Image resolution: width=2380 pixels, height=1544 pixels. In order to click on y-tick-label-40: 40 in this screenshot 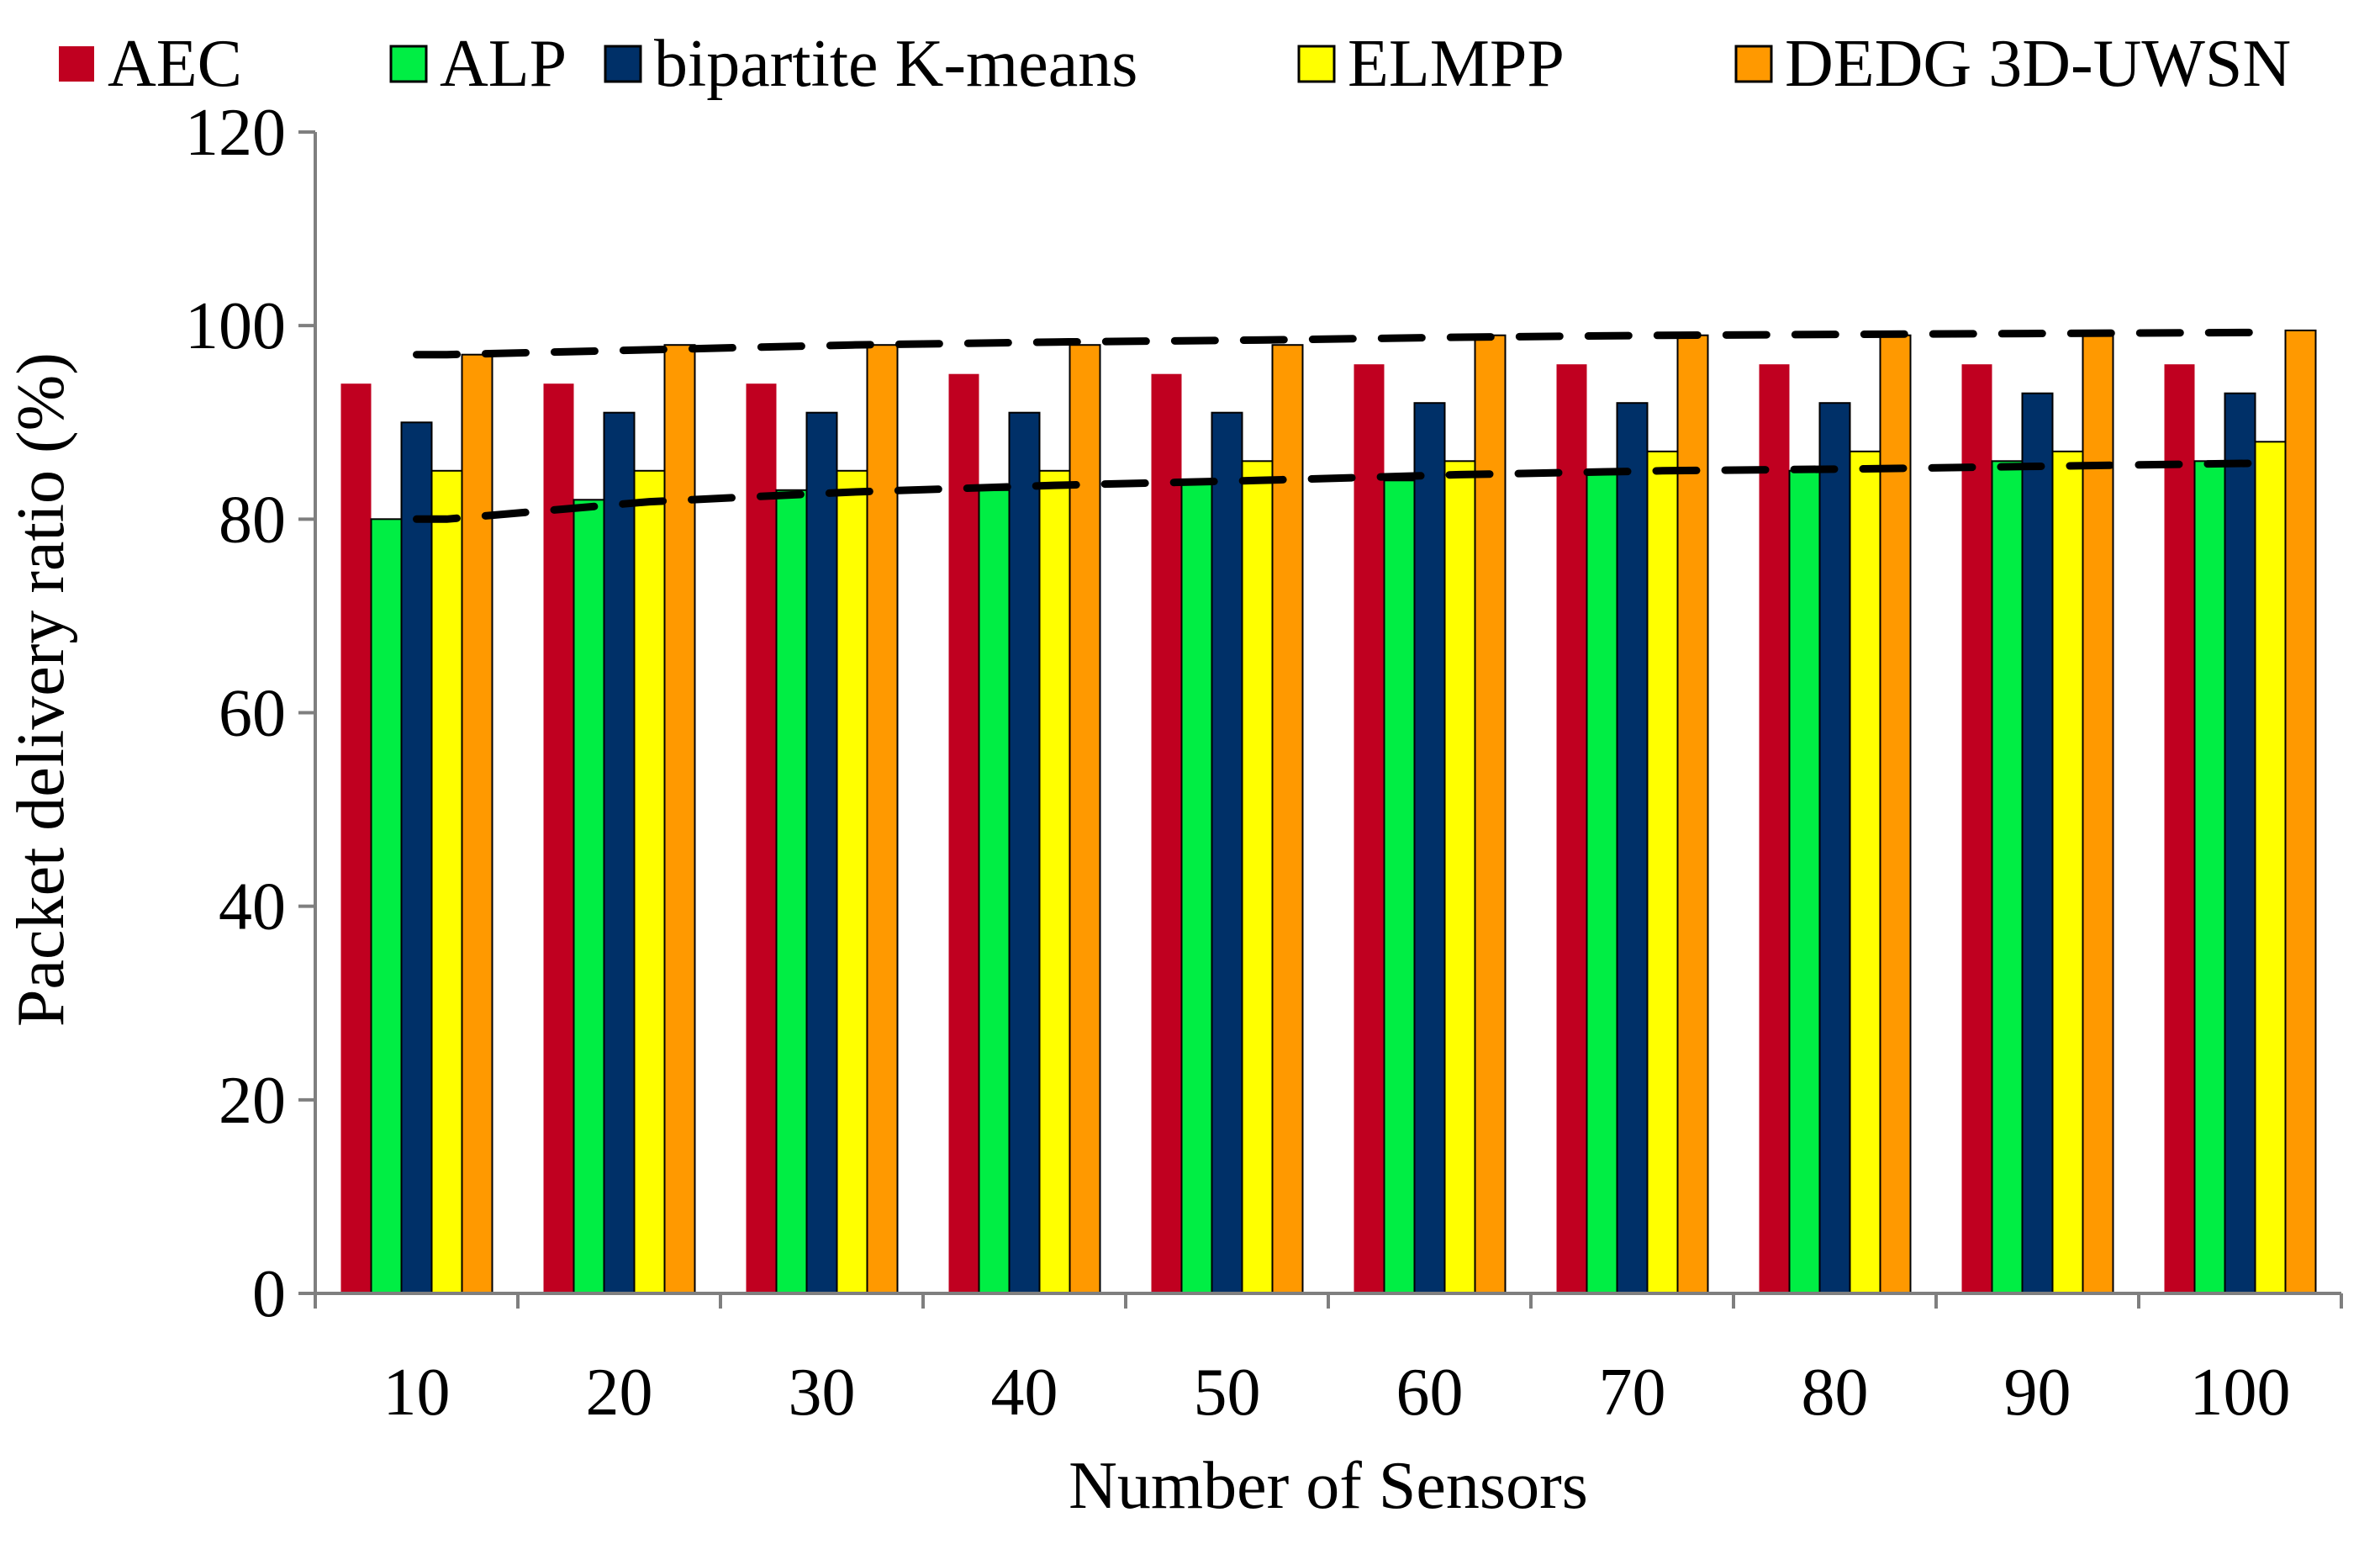, I will do `click(252, 907)`.